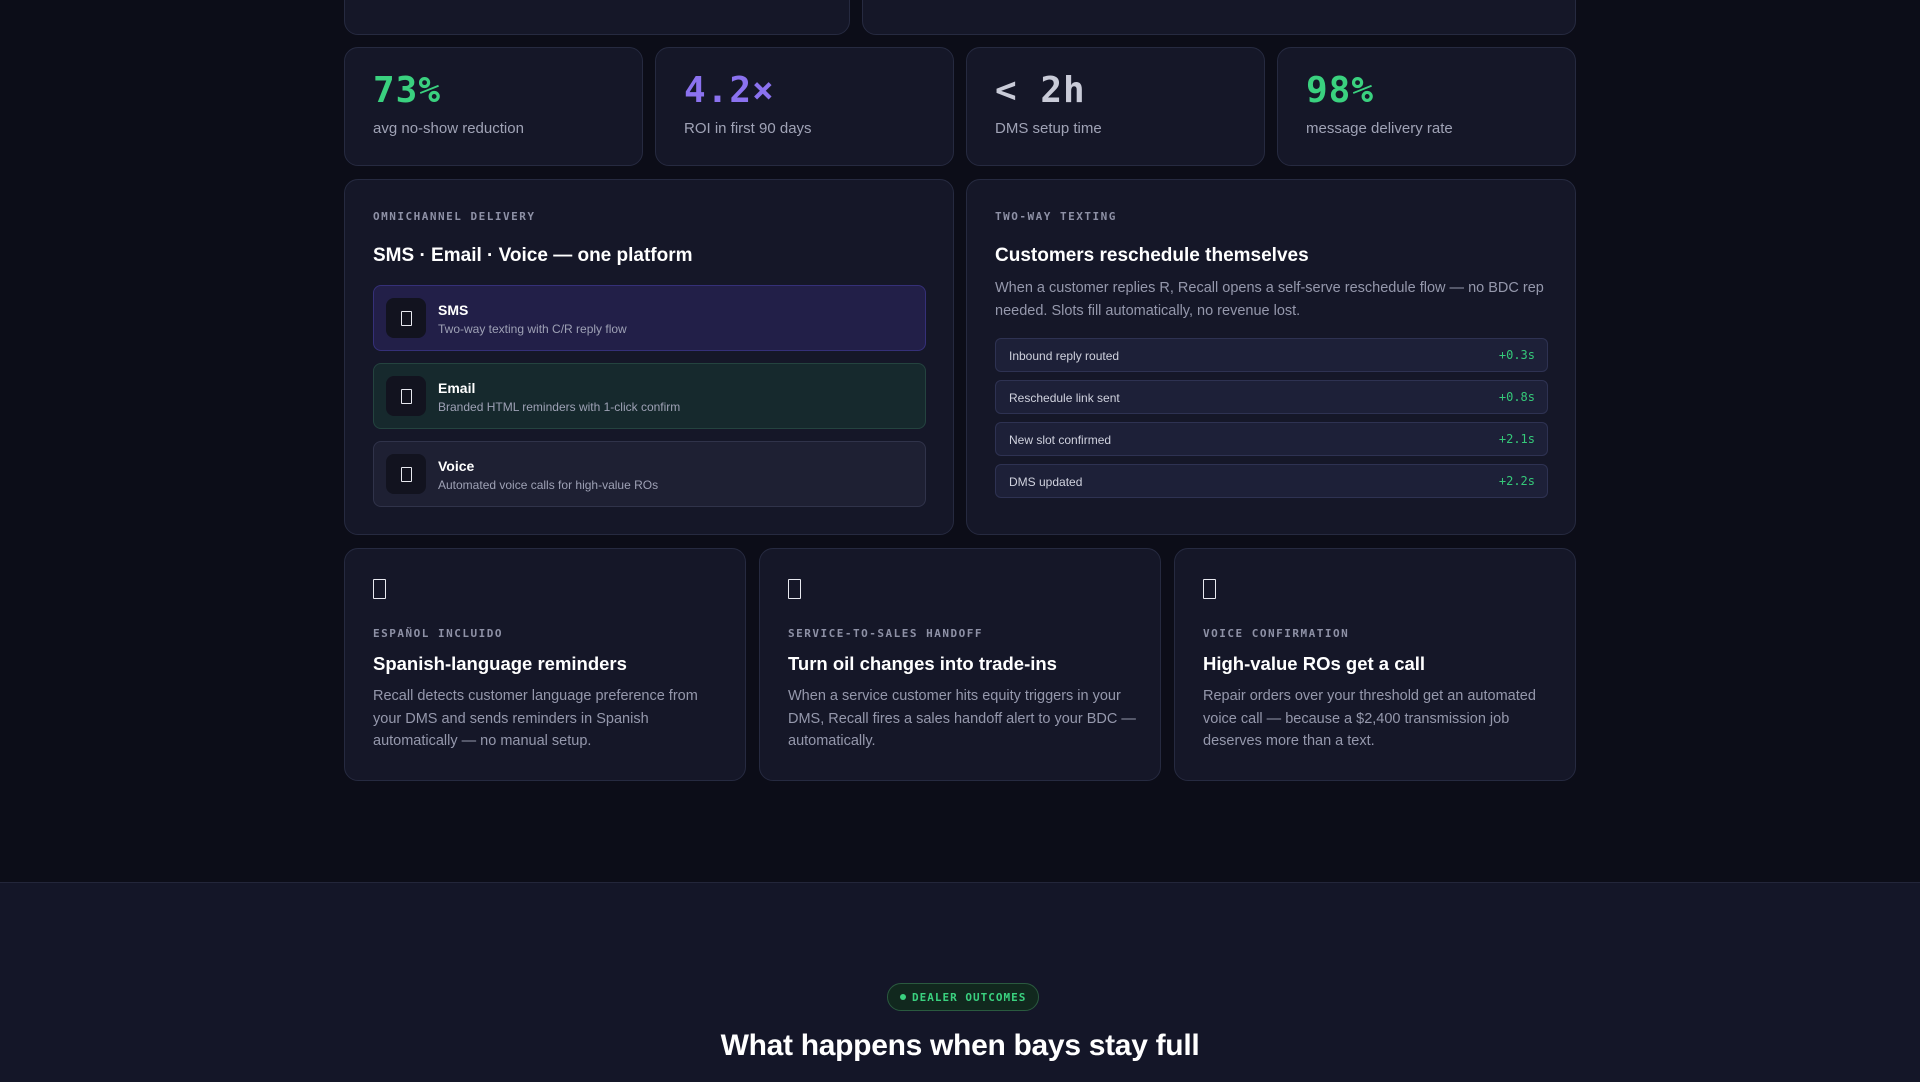 The width and height of the screenshot is (1920, 1082). I want to click on timeline-label: Reschedule link sent, so click(1064, 398).